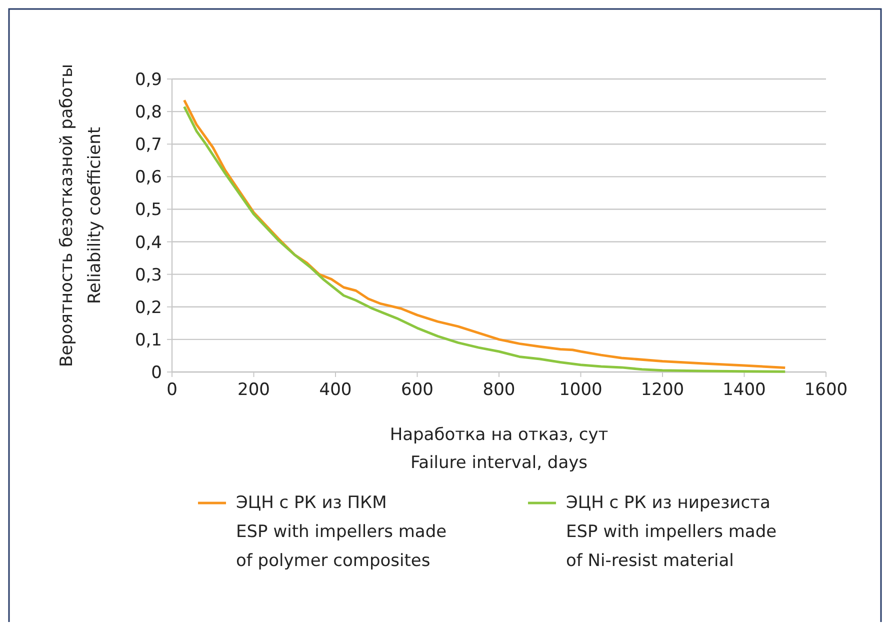 The height and width of the screenshot is (630, 890). What do you see at coordinates (335, 390) in the screenshot?
I see `x-tick-label: 400` at bounding box center [335, 390].